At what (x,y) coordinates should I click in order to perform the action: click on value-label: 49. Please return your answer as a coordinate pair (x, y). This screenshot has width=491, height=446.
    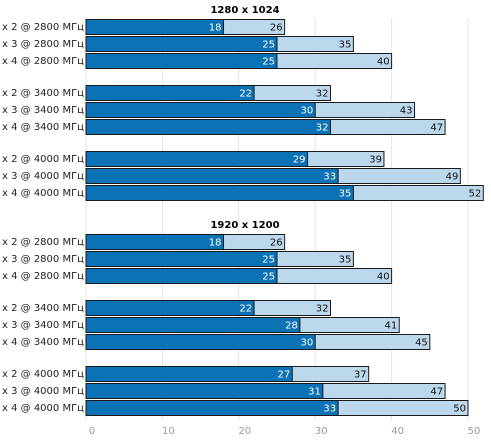
    Looking at the image, I should click on (452, 177).